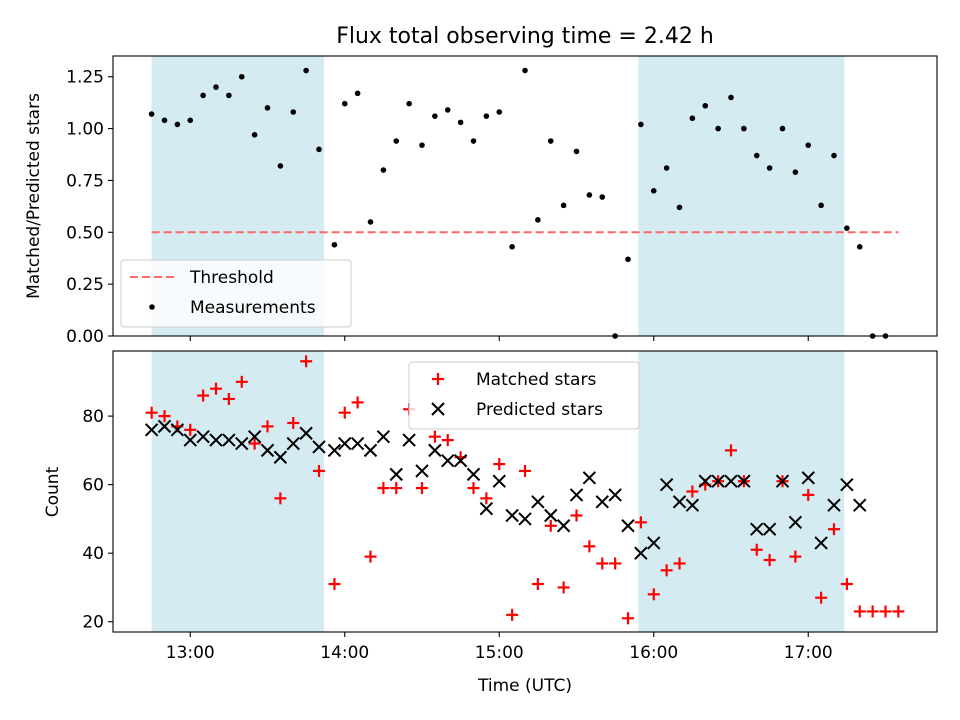  What do you see at coordinates (85, 78) in the screenshot?
I see `y-tick-label: 1.25` at bounding box center [85, 78].